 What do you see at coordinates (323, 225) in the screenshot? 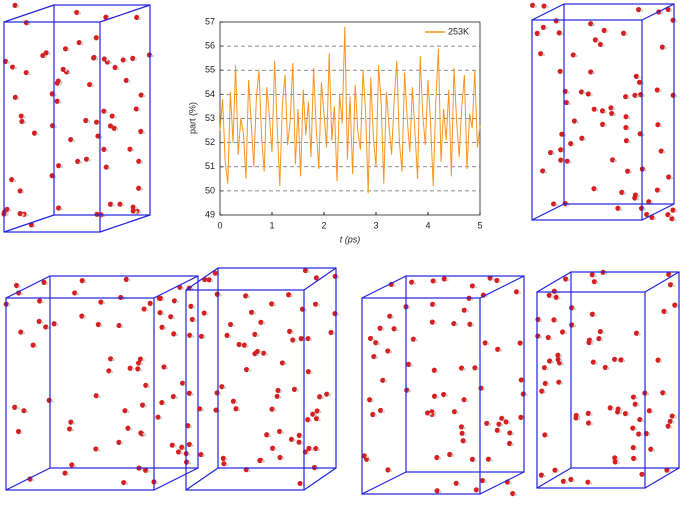
I see `x-tick-label: 2` at bounding box center [323, 225].